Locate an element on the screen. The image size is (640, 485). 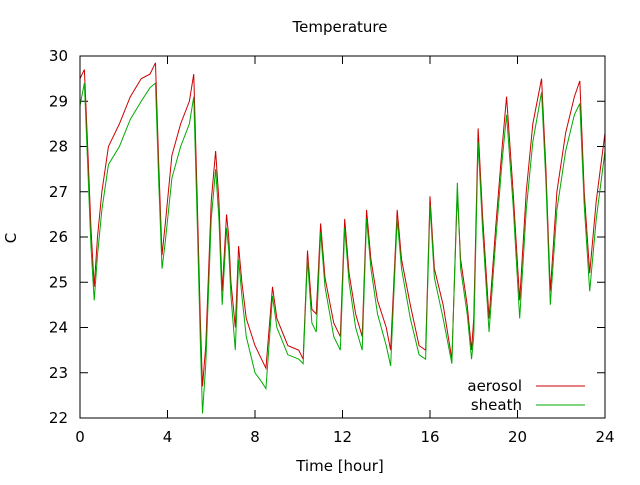
y-tick-label: 29 is located at coordinates (58, 101).